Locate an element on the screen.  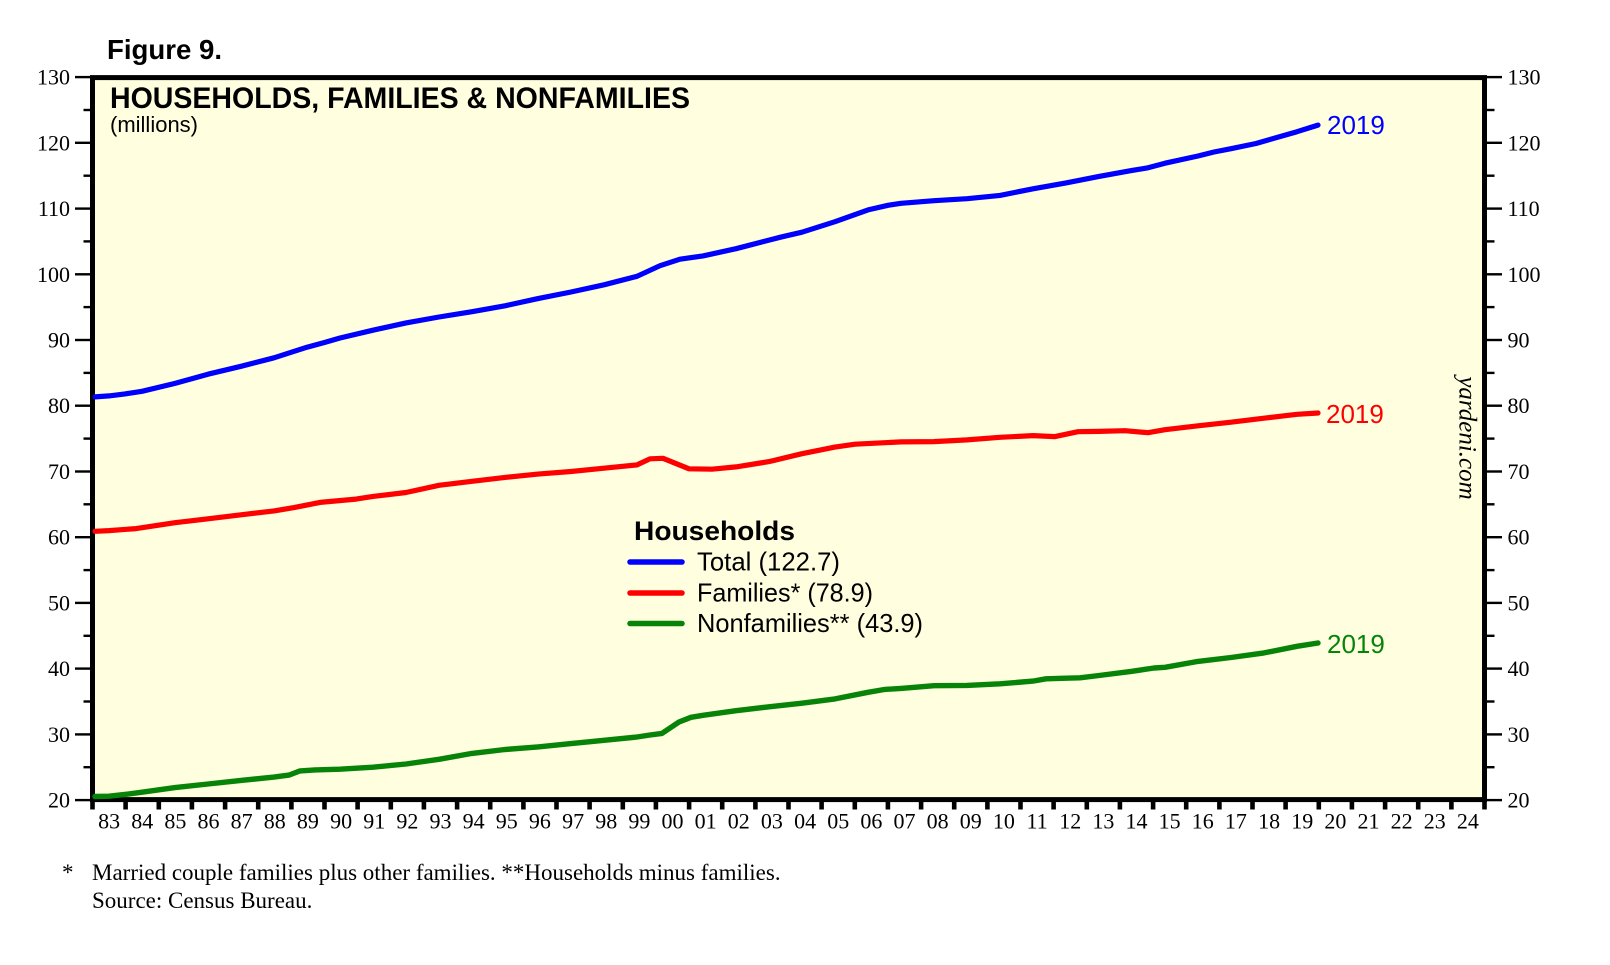
svg-text: 12 is located at coordinates (1070, 821).